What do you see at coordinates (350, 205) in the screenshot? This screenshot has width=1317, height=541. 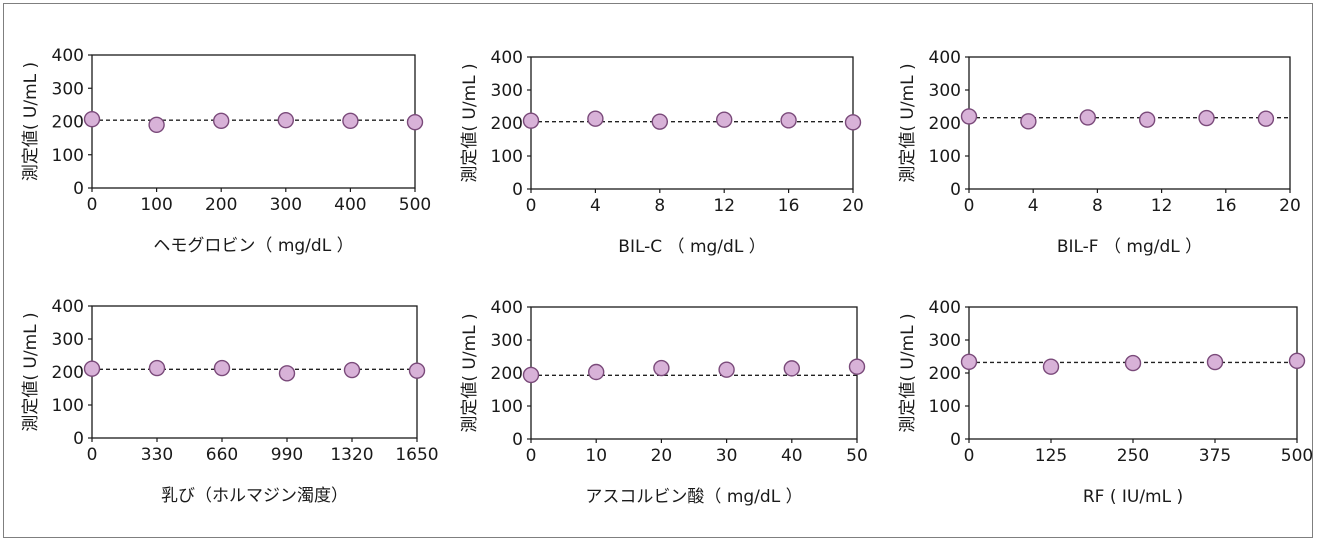 I see `x-tick-label: 400` at bounding box center [350, 205].